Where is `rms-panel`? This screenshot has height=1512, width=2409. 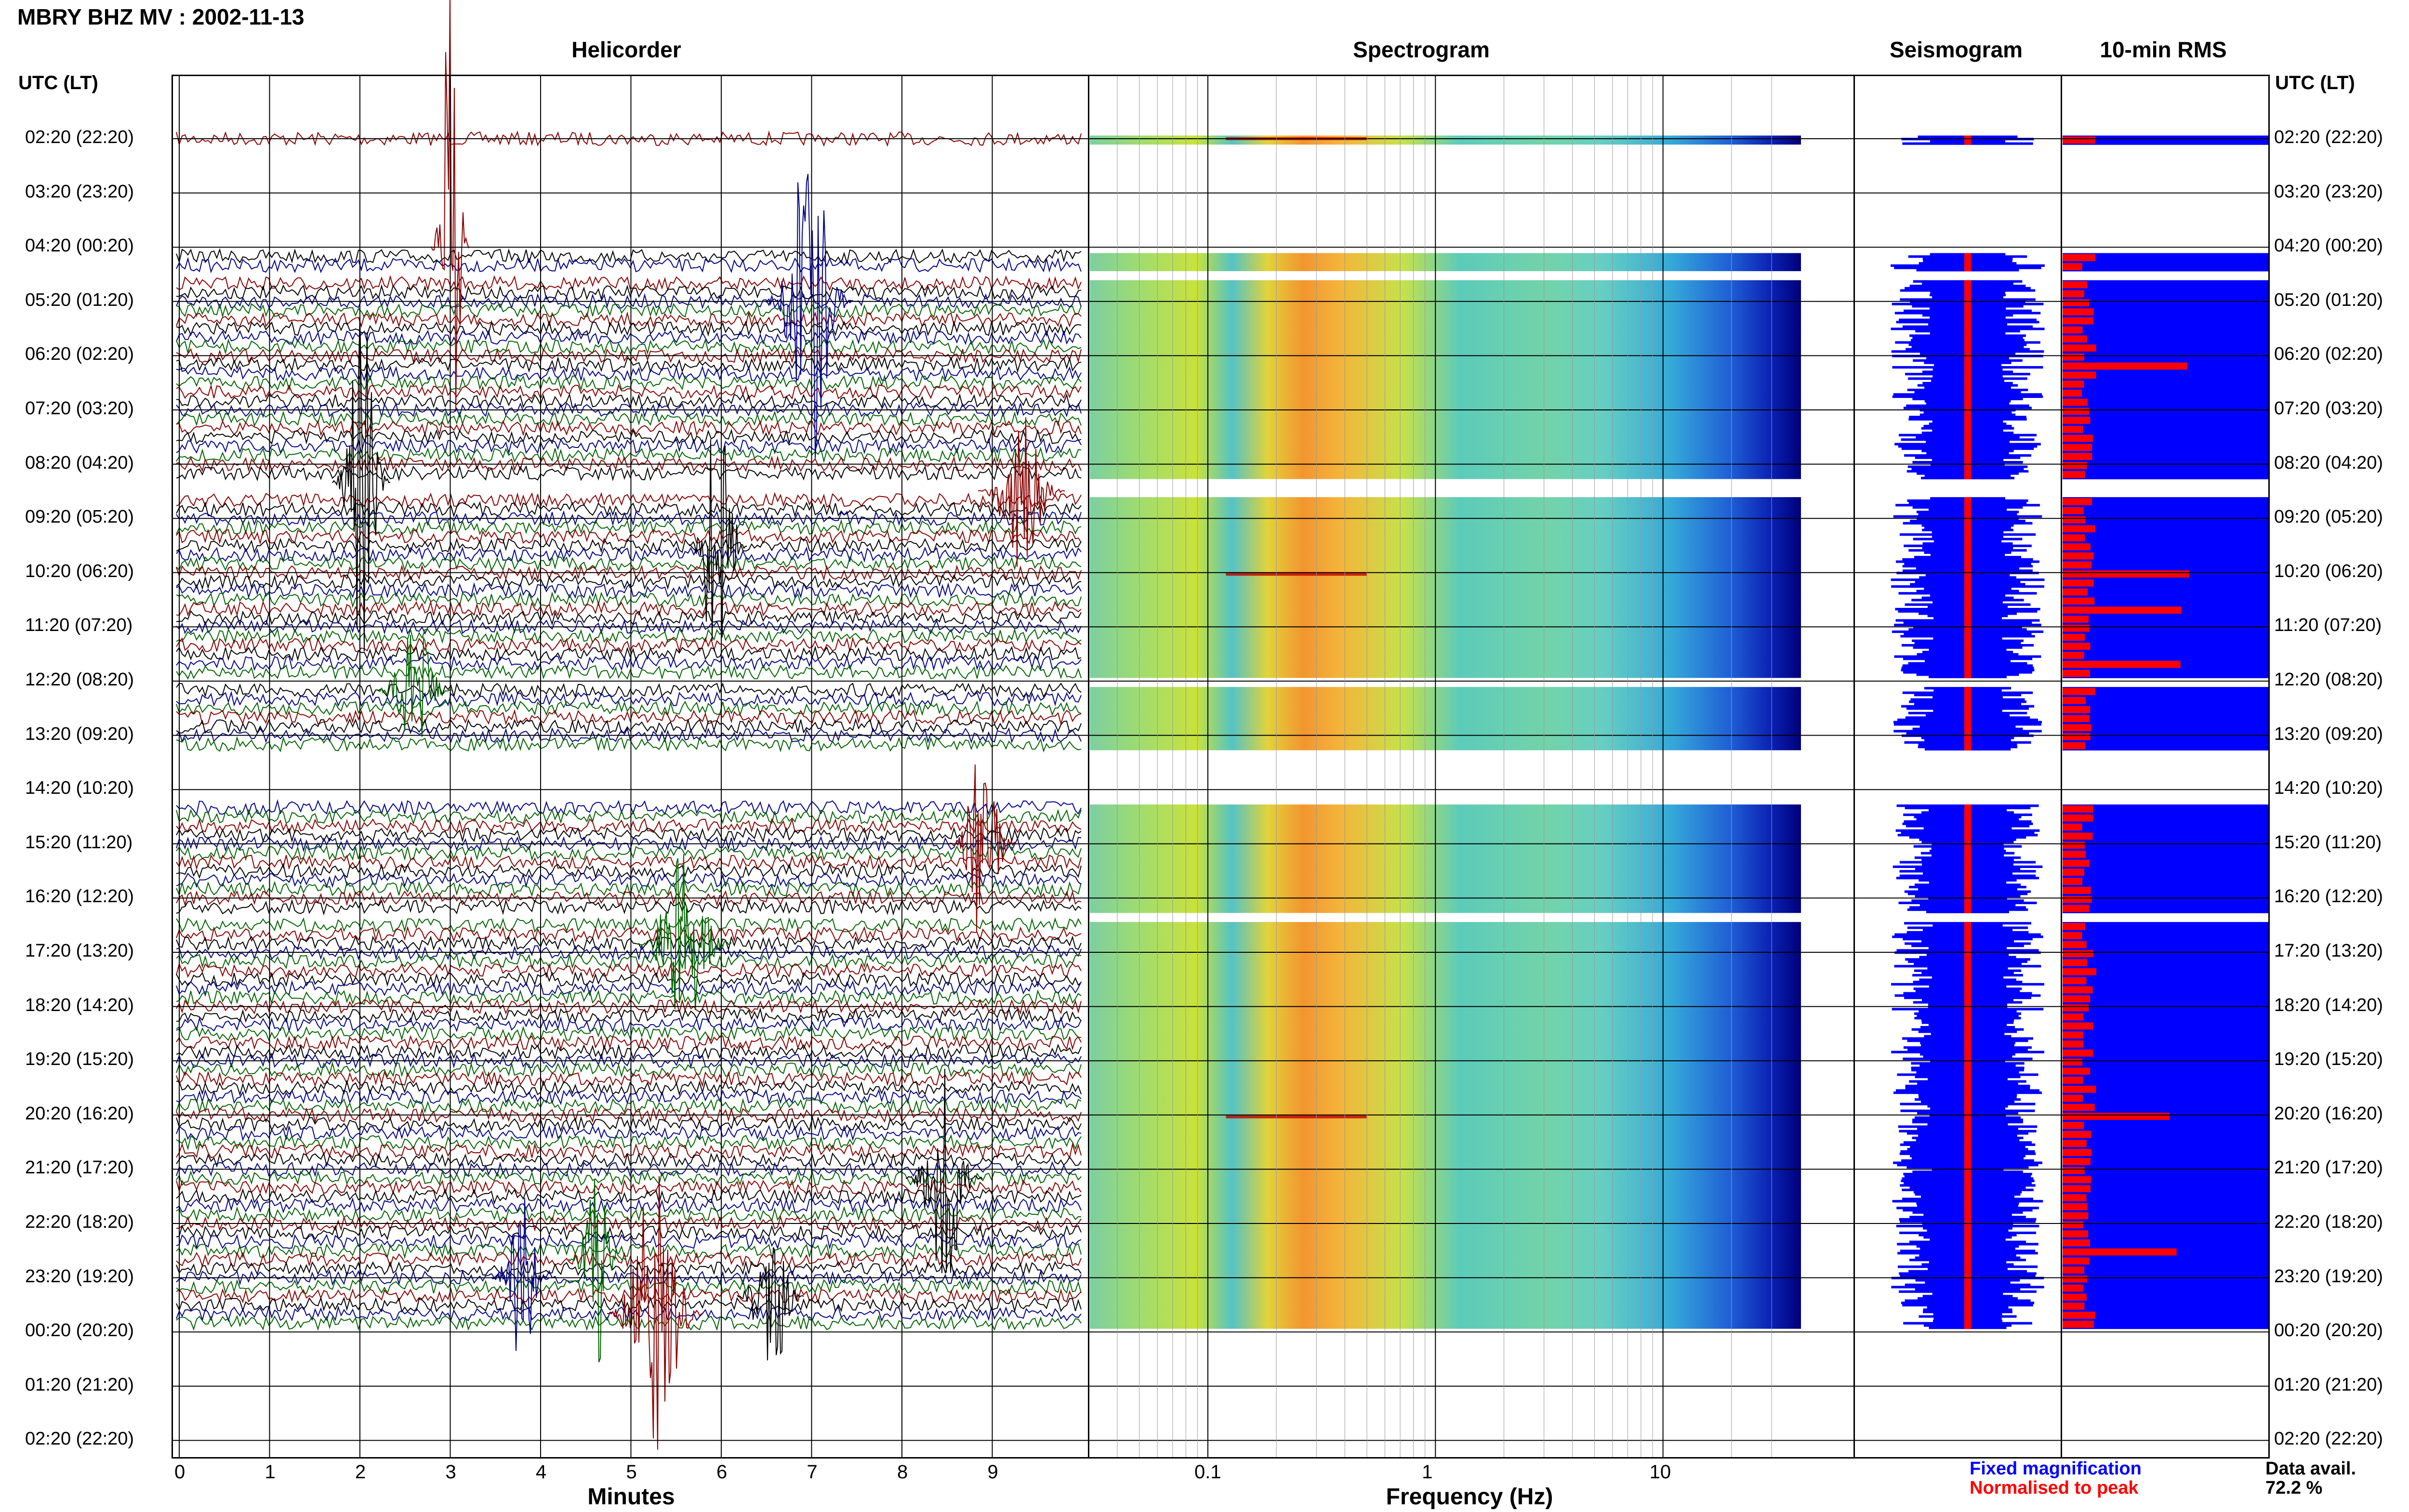
rms-panel is located at coordinates (2165, 767).